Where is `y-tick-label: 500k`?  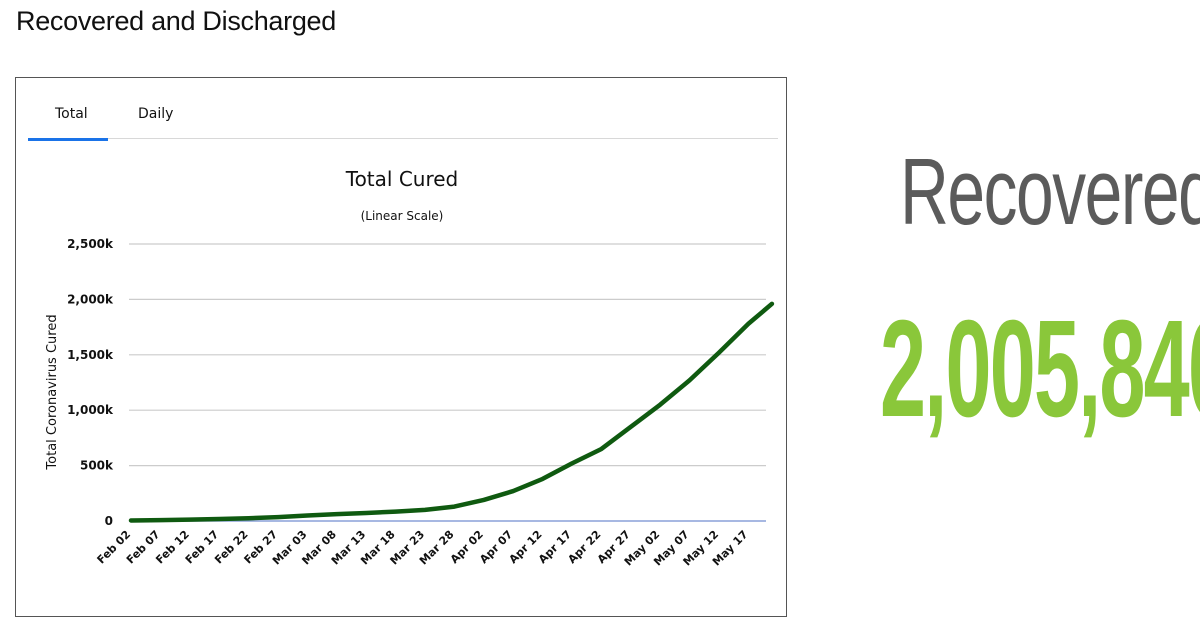
y-tick-label: 500k is located at coordinates (97, 466).